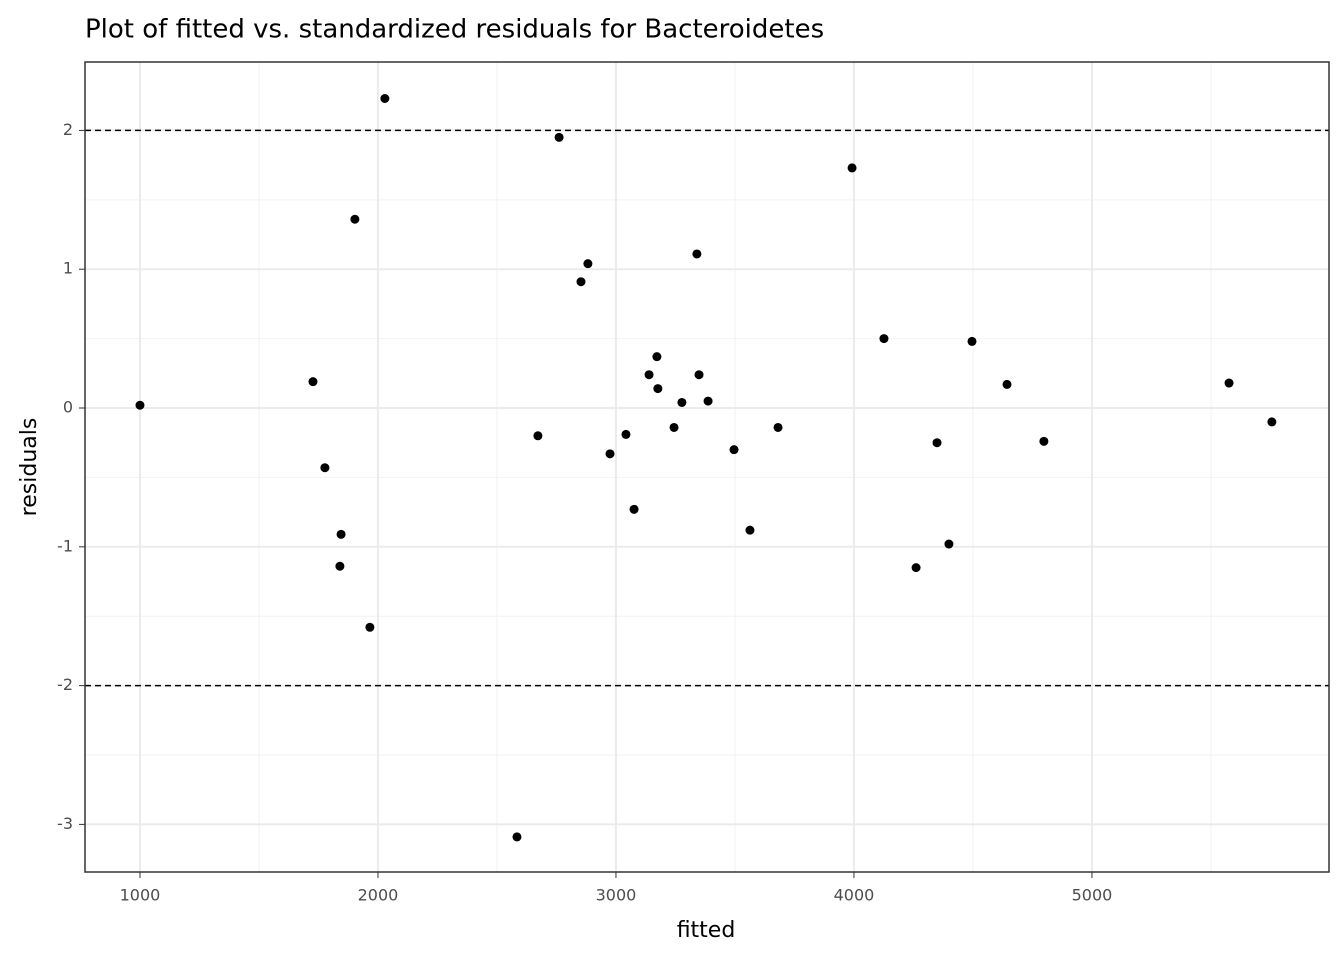 The image size is (1344, 964). I want to click on y-tick-label: -2, so click(65, 684).